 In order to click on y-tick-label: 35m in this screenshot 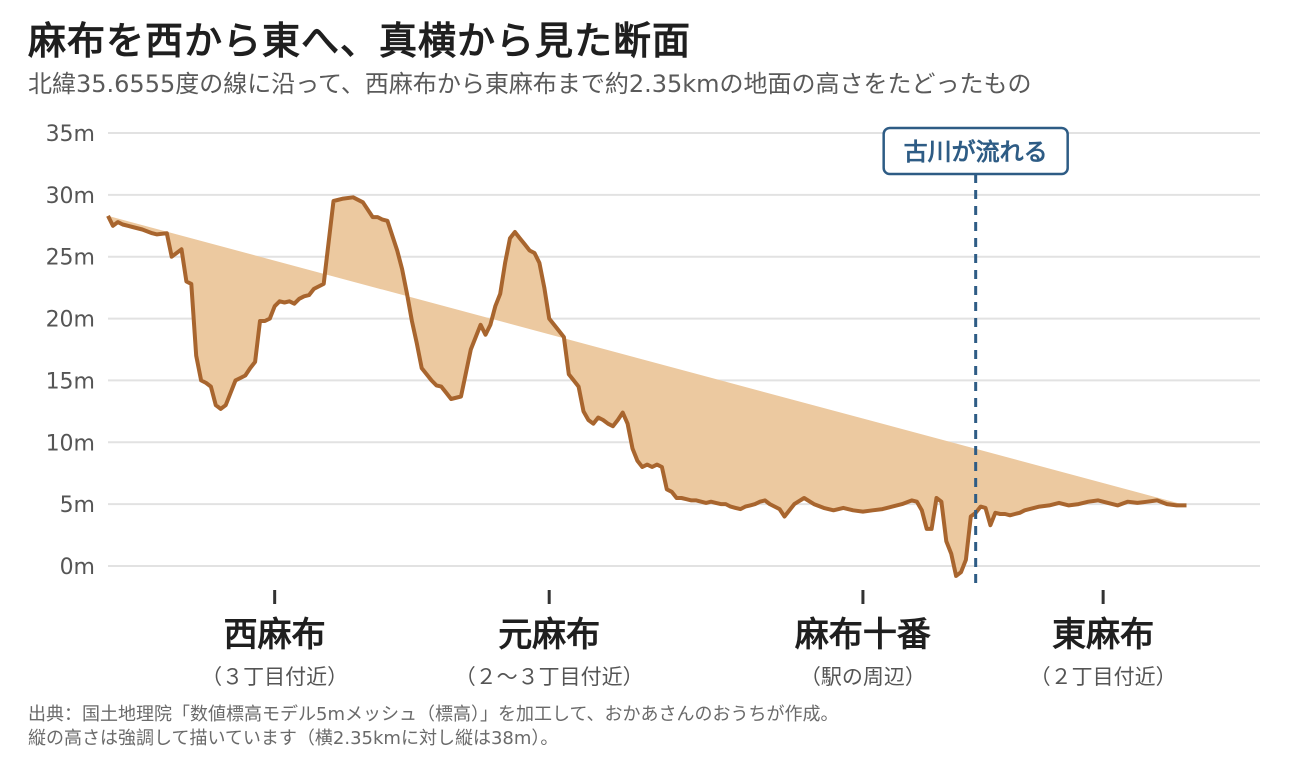, I will do `click(70, 134)`.